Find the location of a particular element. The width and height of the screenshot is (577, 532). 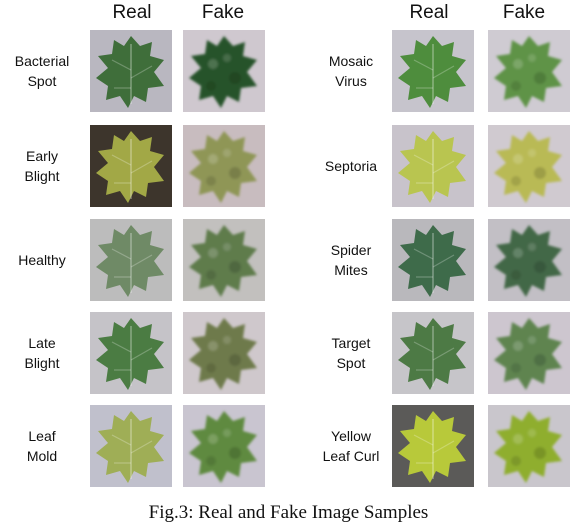

row-label-line1: Septoria is located at coordinates (351, 166).